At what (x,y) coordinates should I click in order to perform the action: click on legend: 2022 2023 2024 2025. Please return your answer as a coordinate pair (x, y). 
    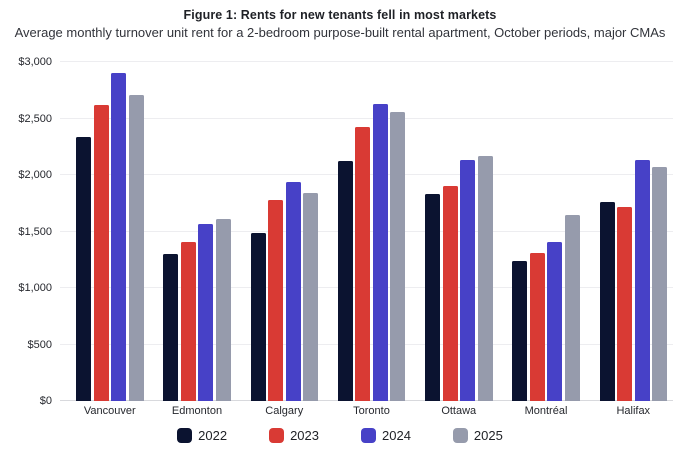
    Looking at the image, I should click on (340, 435).